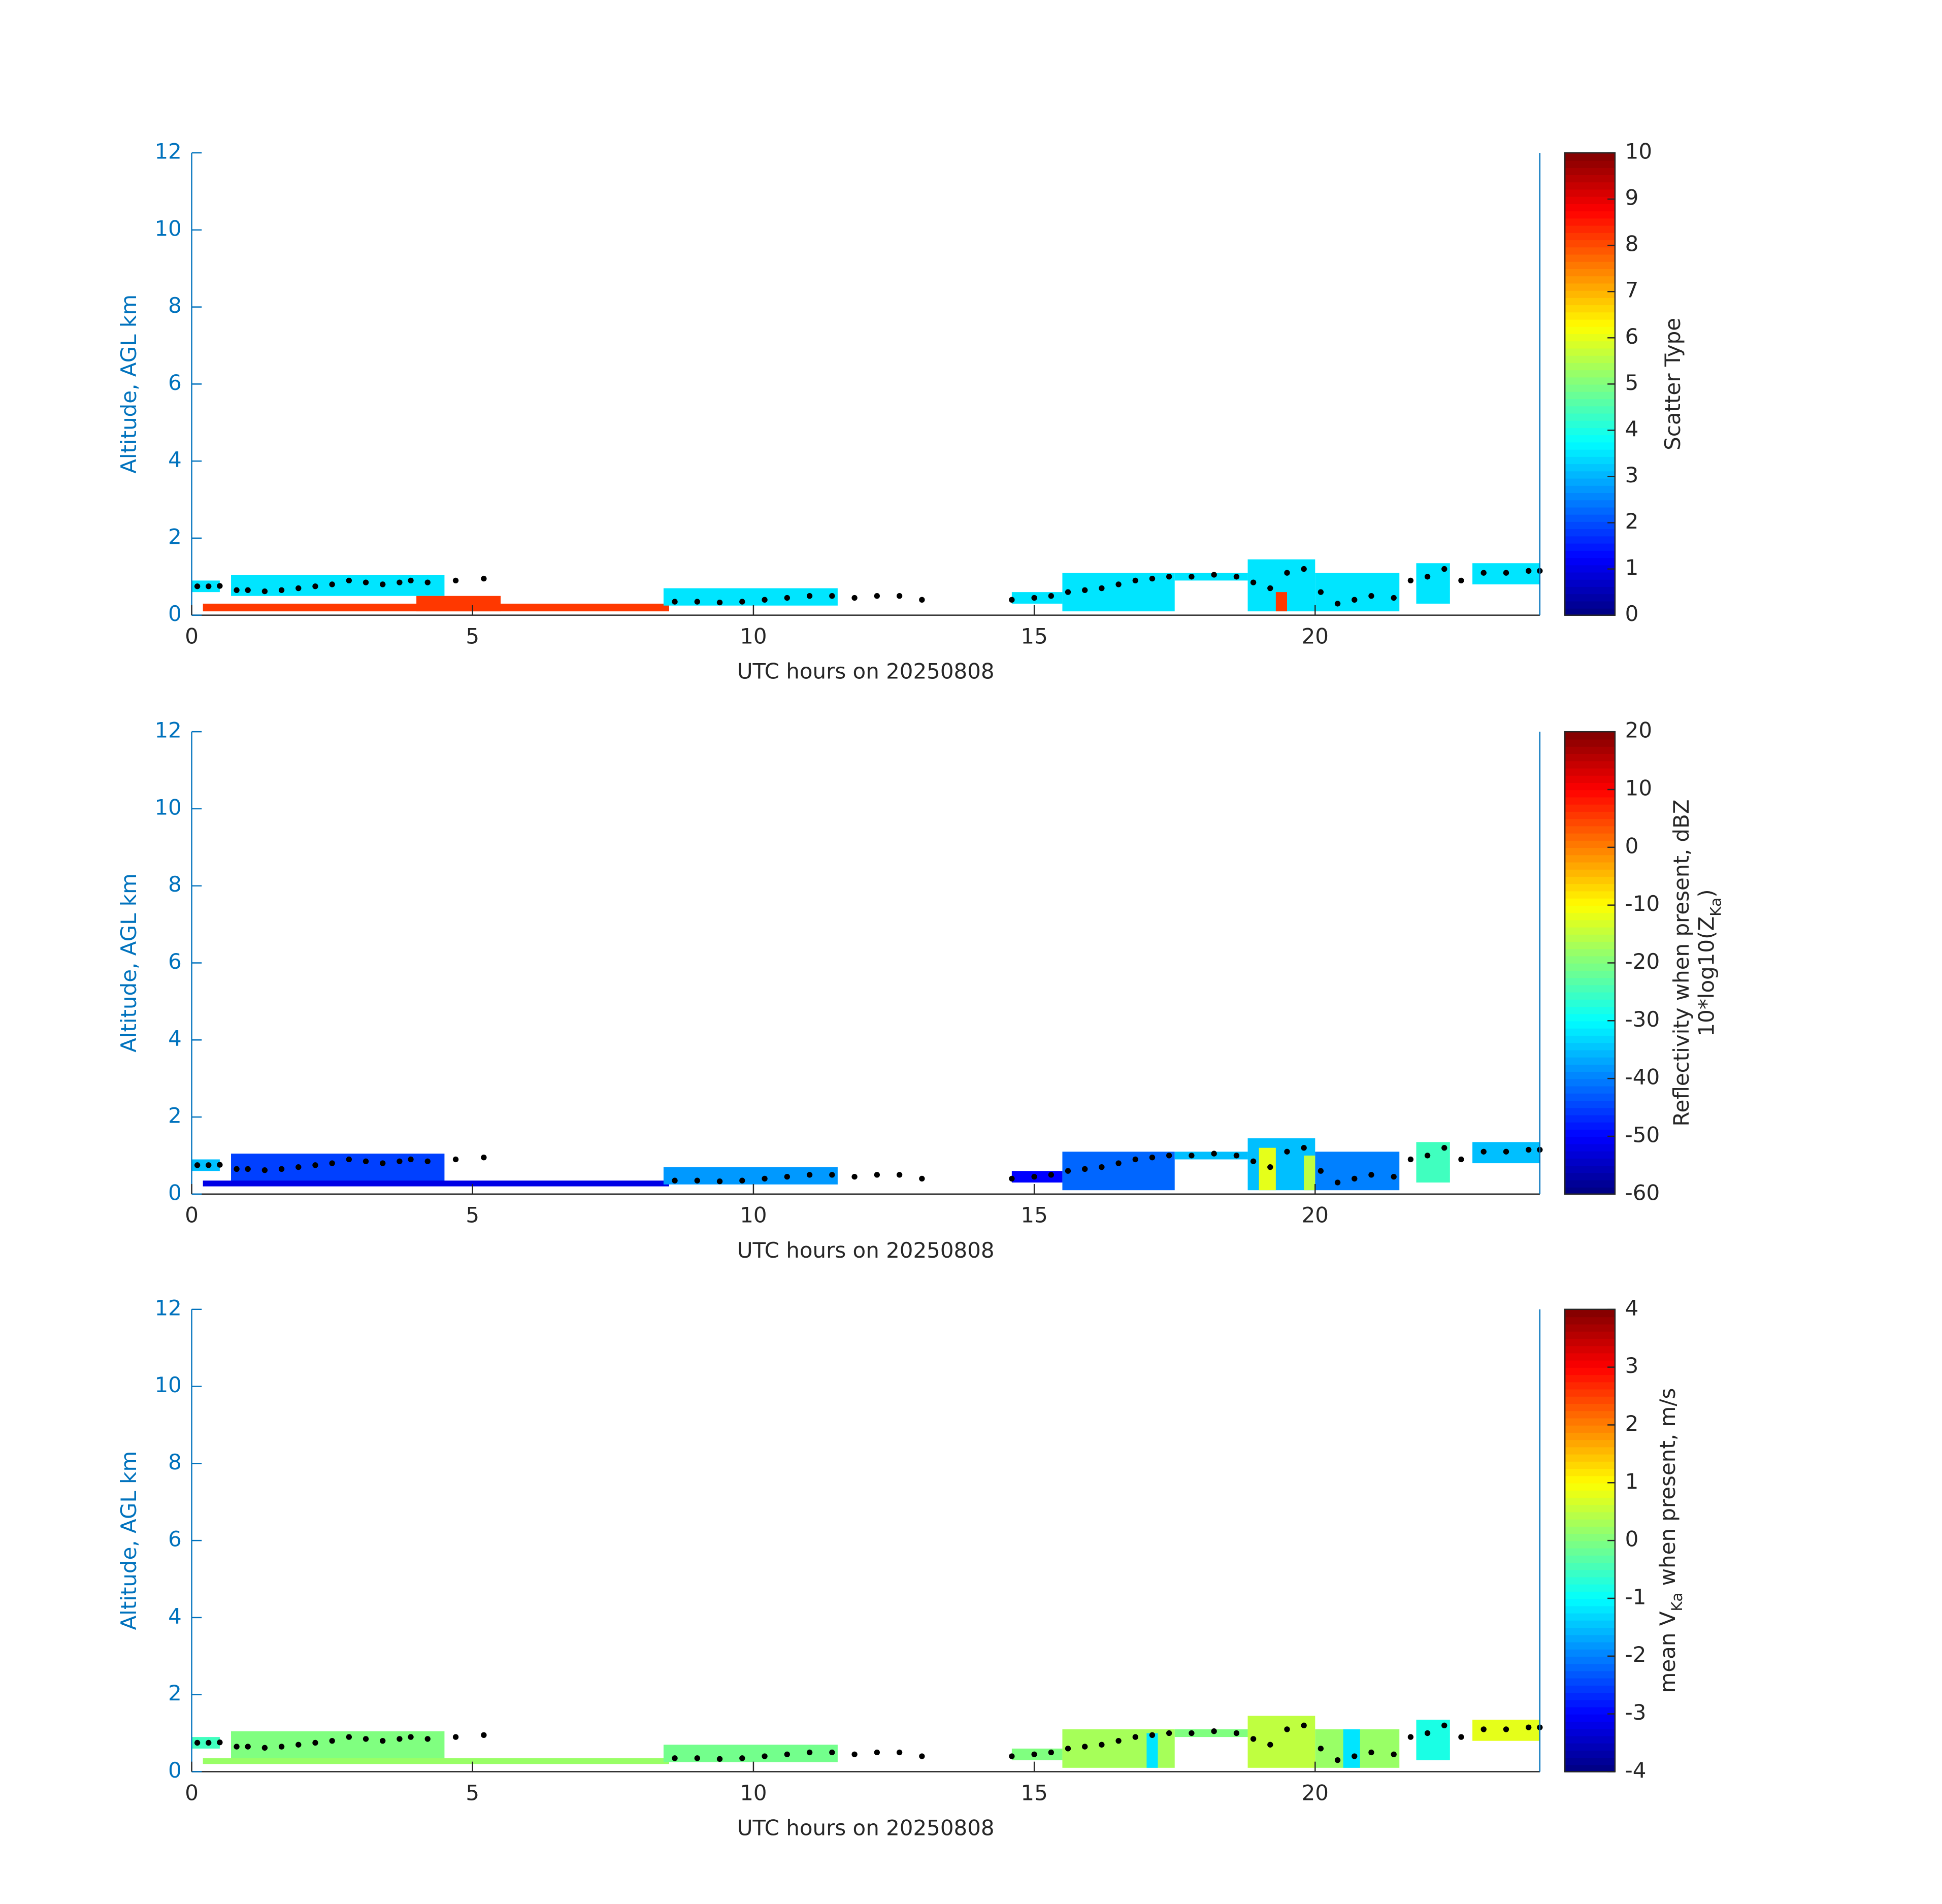 The image size is (1942, 1904). I want to click on colorbar-tick-label: -40, so click(1642, 1077).